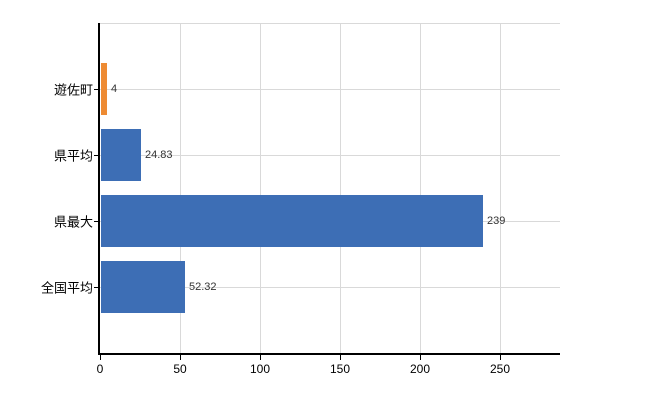 The height and width of the screenshot is (400, 650). Describe the element at coordinates (73, 222) in the screenshot. I see `category-label: 県最大` at that location.